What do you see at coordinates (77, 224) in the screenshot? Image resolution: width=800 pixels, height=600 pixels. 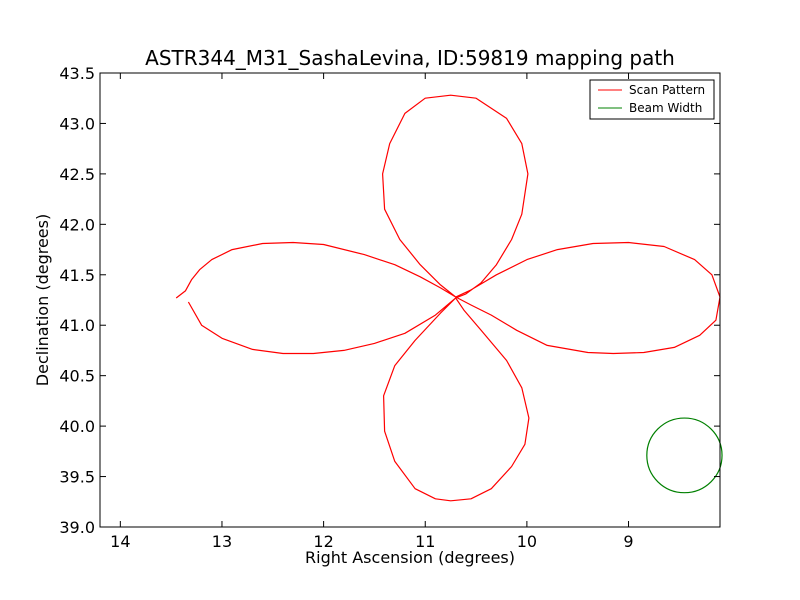 I see `y-tick-label: 42.0` at bounding box center [77, 224].